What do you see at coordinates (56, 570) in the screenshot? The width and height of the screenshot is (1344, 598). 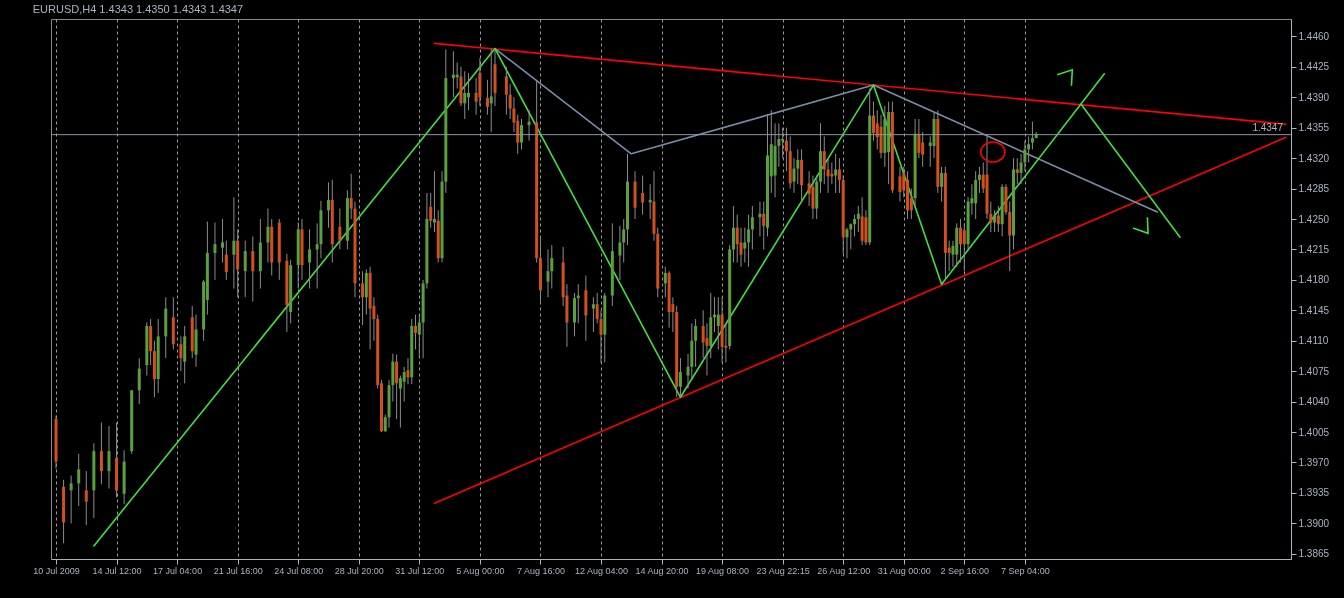 I see `x-tick-label: 10 Jul 2009` at bounding box center [56, 570].